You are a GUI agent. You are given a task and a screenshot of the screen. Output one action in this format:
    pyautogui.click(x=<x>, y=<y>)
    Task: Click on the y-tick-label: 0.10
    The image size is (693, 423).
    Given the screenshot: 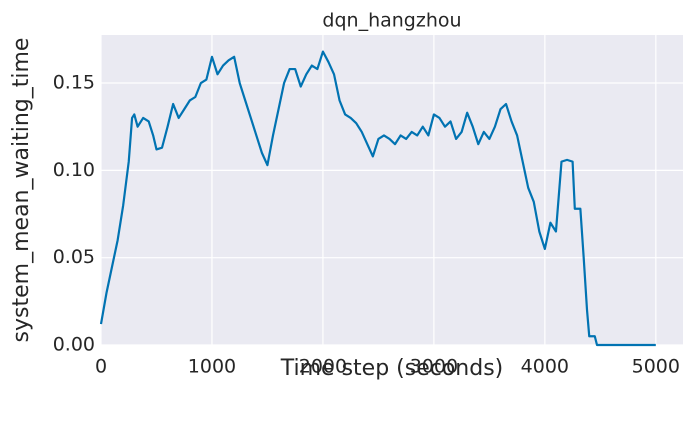 What is the action you would take?
    pyautogui.click(x=74, y=170)
    